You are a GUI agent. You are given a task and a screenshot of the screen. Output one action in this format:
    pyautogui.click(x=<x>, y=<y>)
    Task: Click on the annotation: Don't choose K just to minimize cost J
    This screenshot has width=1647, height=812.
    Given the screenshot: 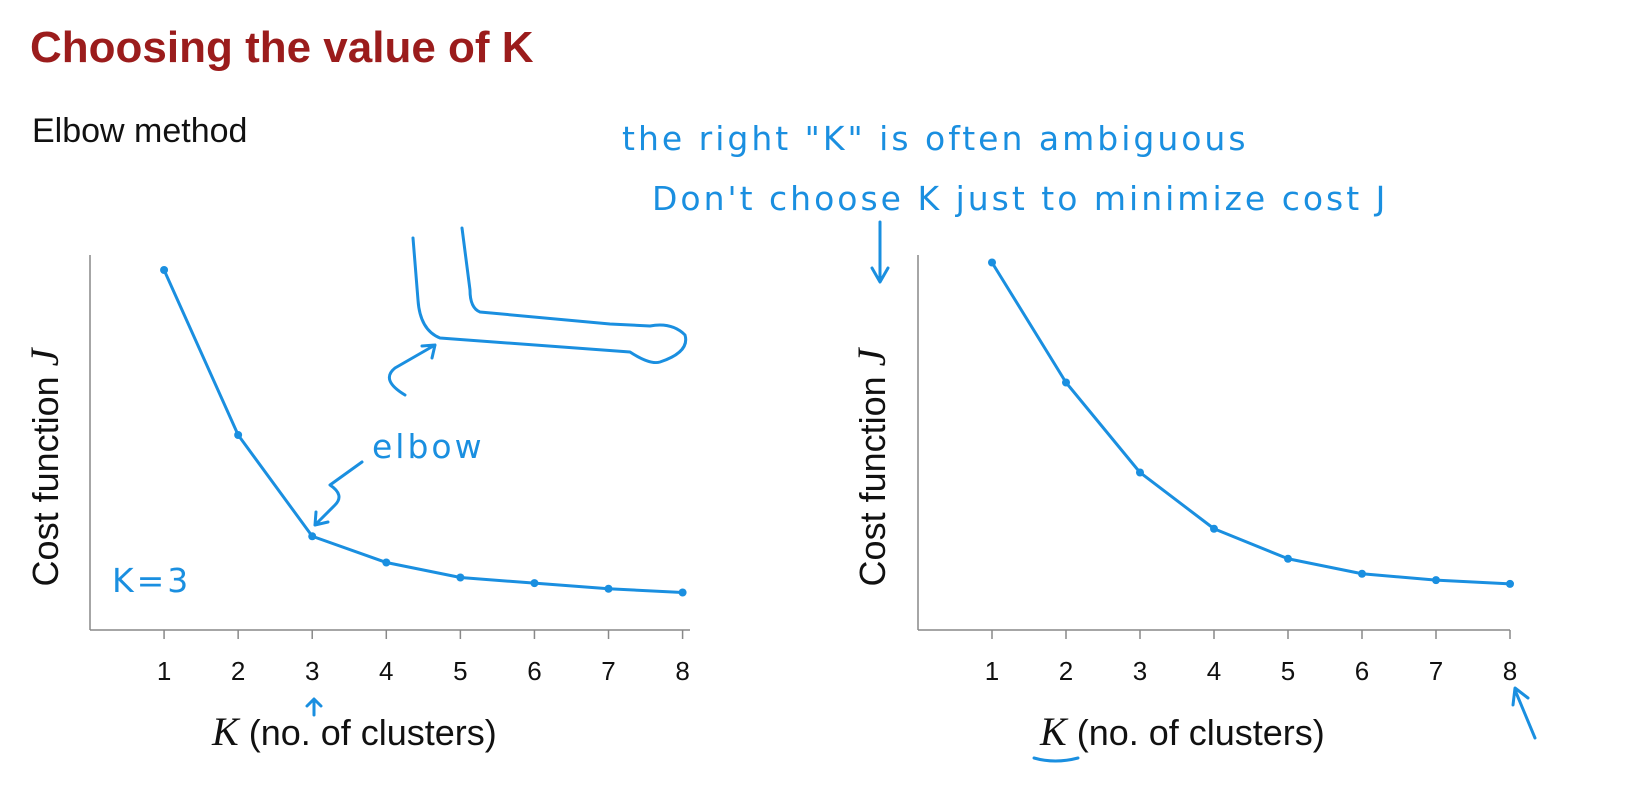 What is the action you would take?
    pyautogui.click(x=1020, y=198)
    